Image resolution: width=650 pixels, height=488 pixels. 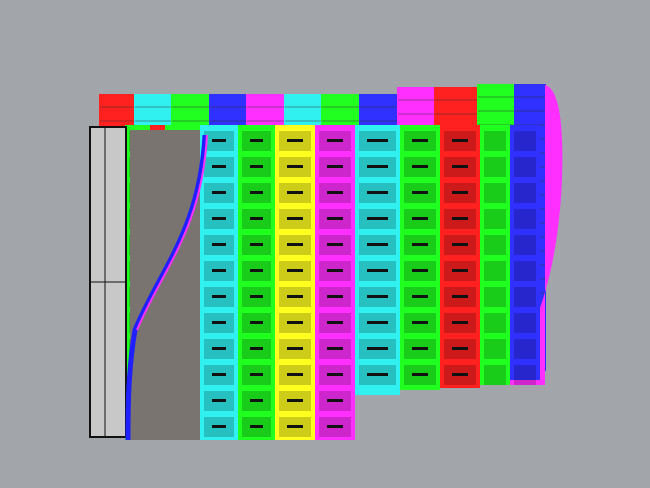 I want to click on gray-fill-region, so click(x=165, y=285).